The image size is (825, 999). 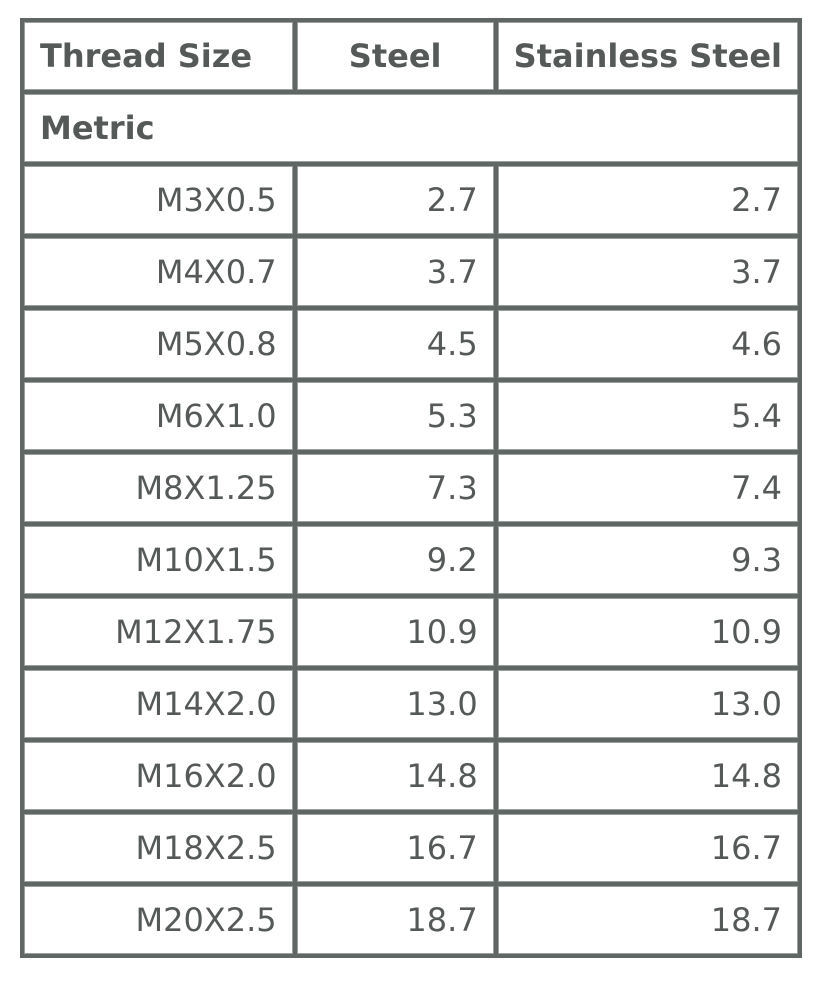 What do you see at coordinates (647, 56) in the screenshot?
I see `header-cell: Stainless Steel` at bounding box center [647, 56].